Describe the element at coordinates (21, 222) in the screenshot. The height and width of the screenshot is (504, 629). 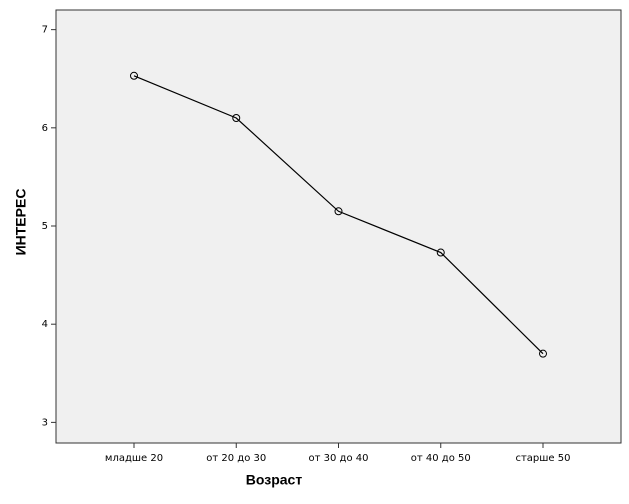
I see `y-axis-title: ИНТЕРЕС` at that location.